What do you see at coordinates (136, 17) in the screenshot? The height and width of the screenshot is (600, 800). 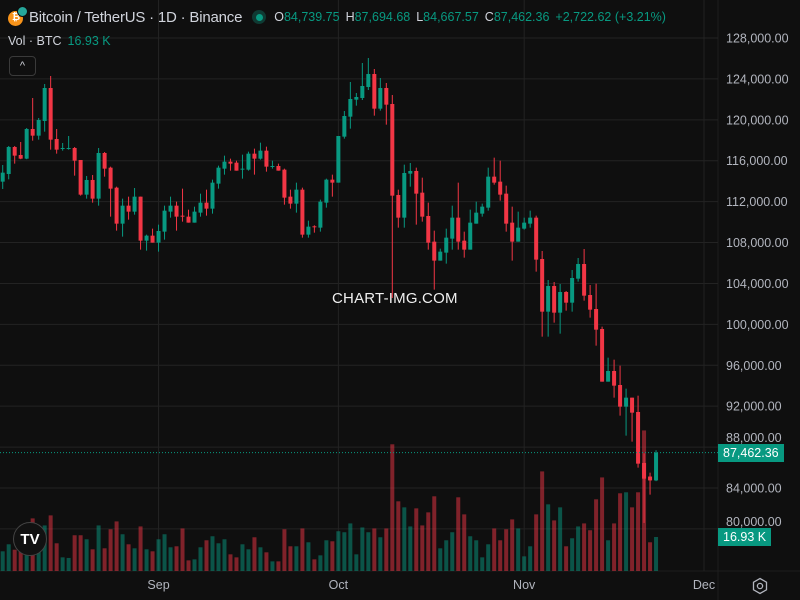 I see `symbol-title: Bitcoin / TetherUS · 1D · Binance` at bounding box center [136, 17].